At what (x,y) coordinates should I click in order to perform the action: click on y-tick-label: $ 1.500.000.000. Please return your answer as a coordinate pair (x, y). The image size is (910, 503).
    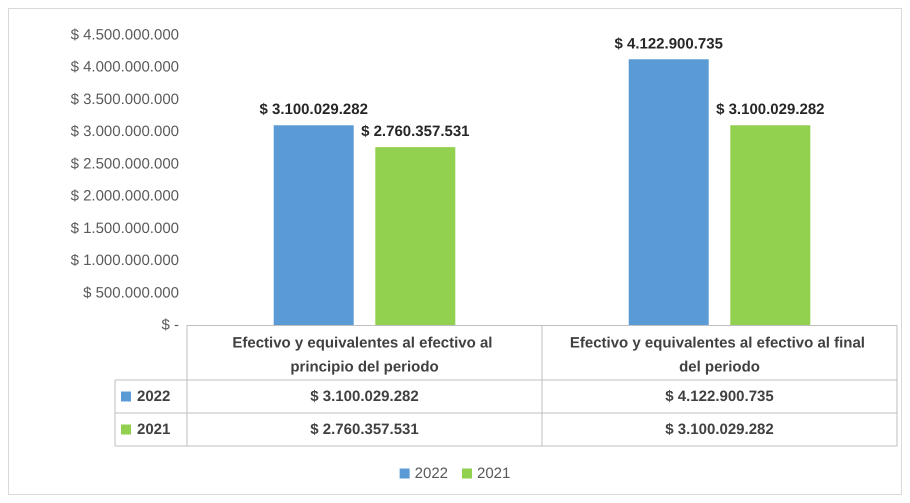
    Looking at the image, I should click on (124, 228).